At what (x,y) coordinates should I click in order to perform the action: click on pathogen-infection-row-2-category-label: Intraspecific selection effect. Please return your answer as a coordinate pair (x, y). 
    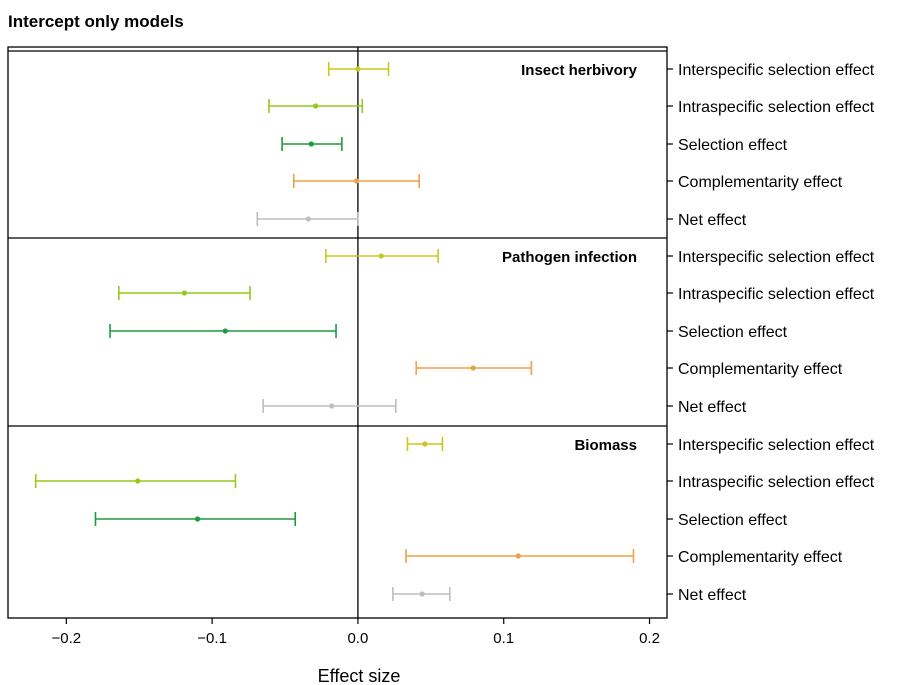
    Looking at the image, I should click on (776, 294).